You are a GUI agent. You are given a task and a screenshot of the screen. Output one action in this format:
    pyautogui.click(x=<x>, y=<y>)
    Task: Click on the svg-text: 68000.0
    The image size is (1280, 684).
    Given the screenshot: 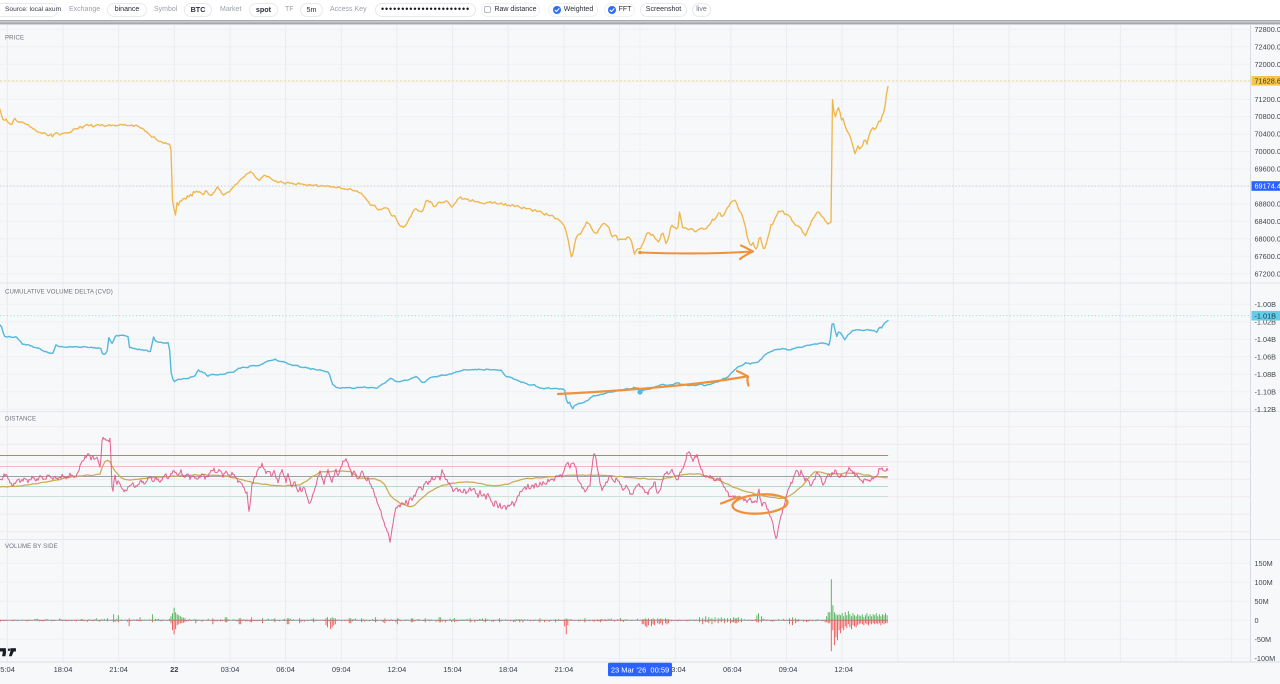 What is the action you would take?
    pyautogui.click(x=1267, y=238)
    